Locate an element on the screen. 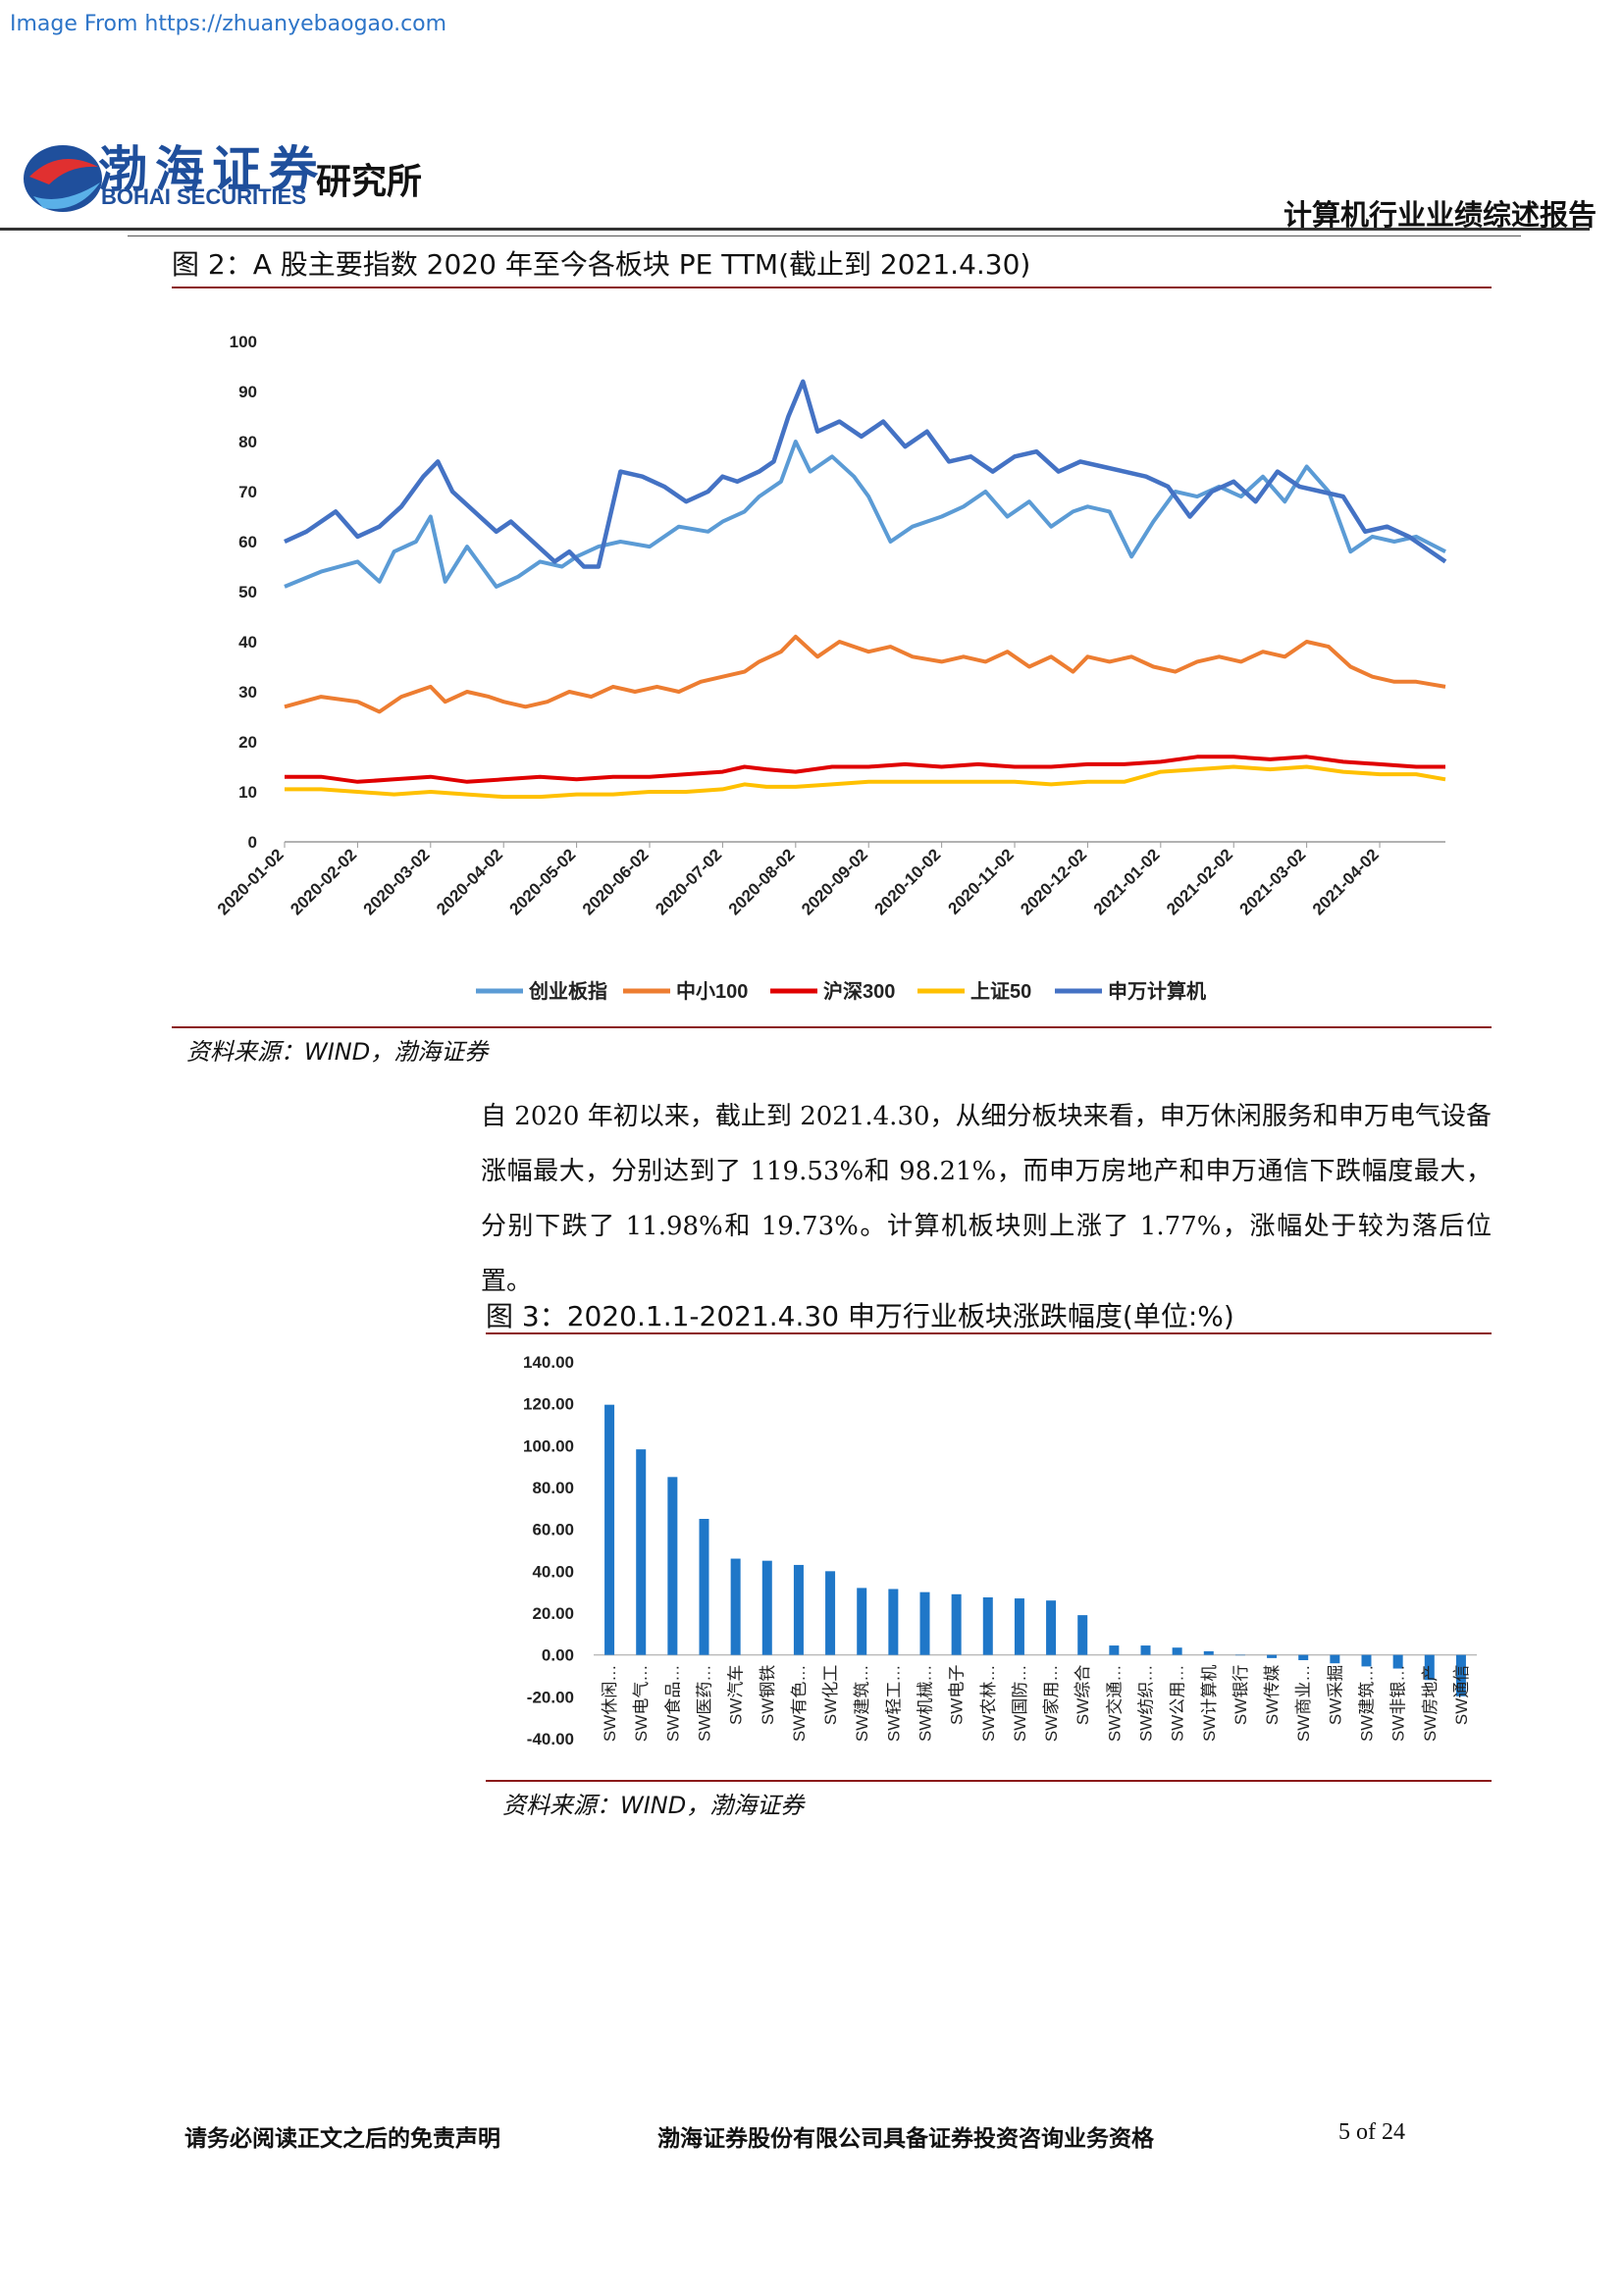  y-tick-label: 80 is located at coordinates (247, 442).